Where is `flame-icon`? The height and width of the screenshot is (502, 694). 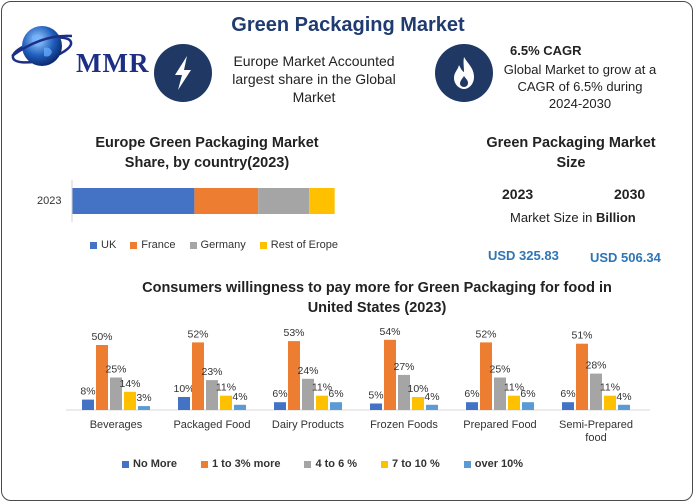
flame-icon is located at coordinates (464, 73).